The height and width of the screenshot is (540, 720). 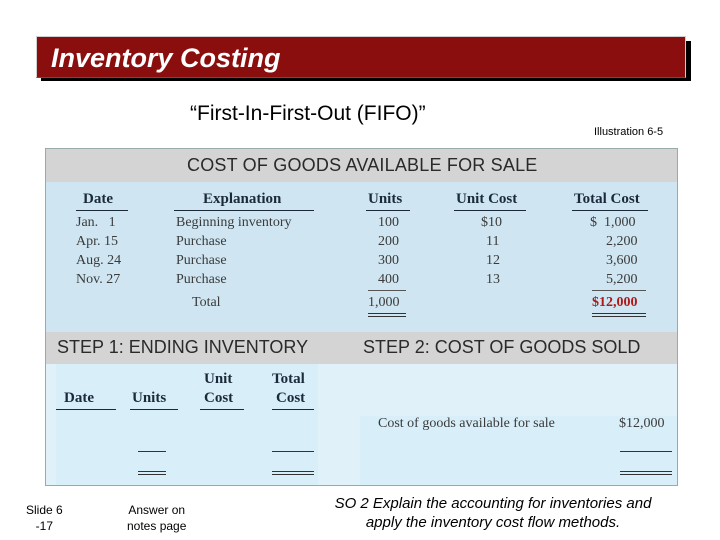 What do you see at coordinates (388, 260) in the screenshot?
I see `row-units: 300` at bounding box center [388, 260].